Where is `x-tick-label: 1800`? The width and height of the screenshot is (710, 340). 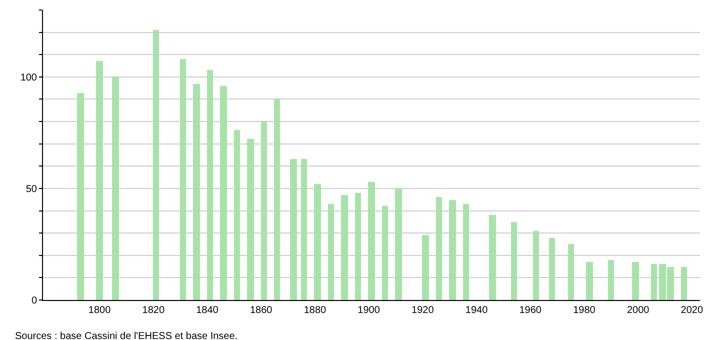
x-tick-label: 1800 is located at coordinates (100, 310).